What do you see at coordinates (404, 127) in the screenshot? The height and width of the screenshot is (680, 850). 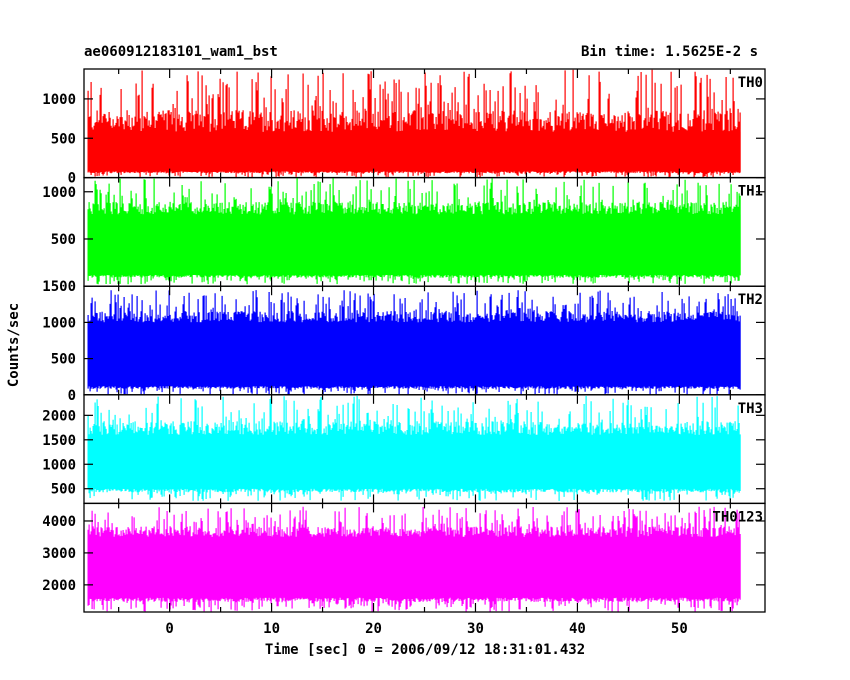 I see `panel-th0: 0 500 1000 TH0` at bounding box center [404, 127].